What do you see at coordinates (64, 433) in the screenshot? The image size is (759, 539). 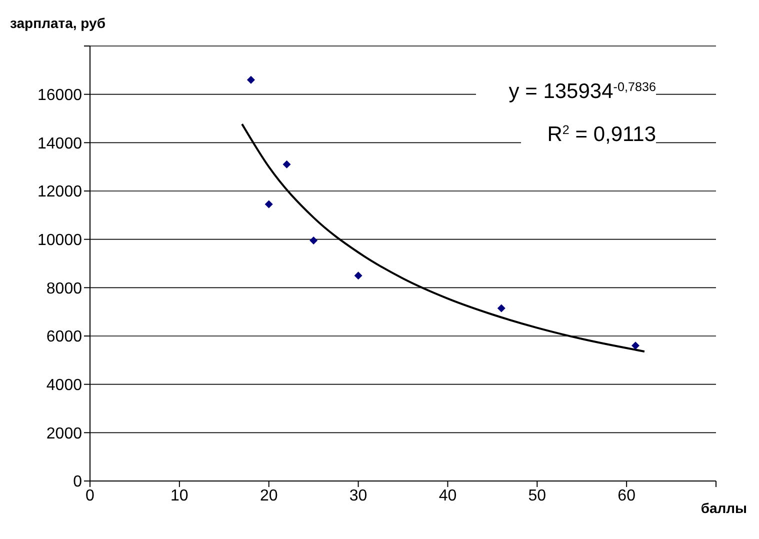 I see `y-tick-label: 2000` at bounding box center [64, 433].